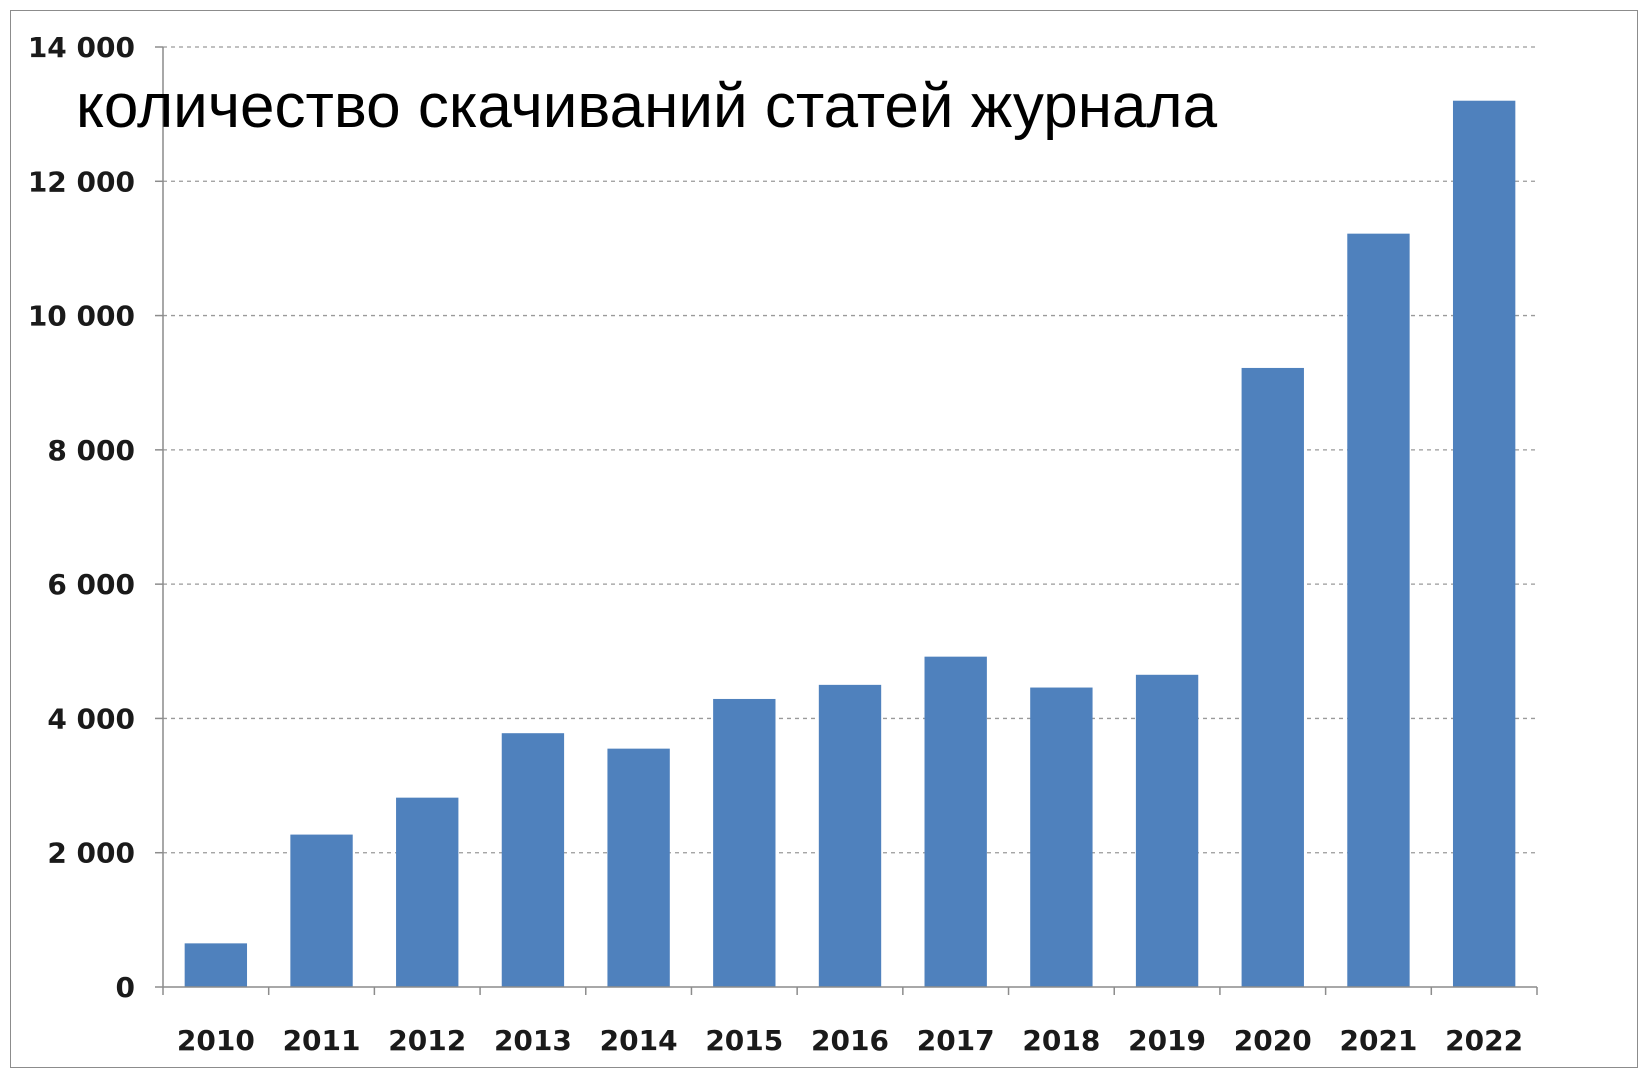 The height and width of the screenshot is (1081, 1651). What do you see at coordinates (638, 867) in the screenshot?
I see `bar-2014` at bounding box center [638, 867].